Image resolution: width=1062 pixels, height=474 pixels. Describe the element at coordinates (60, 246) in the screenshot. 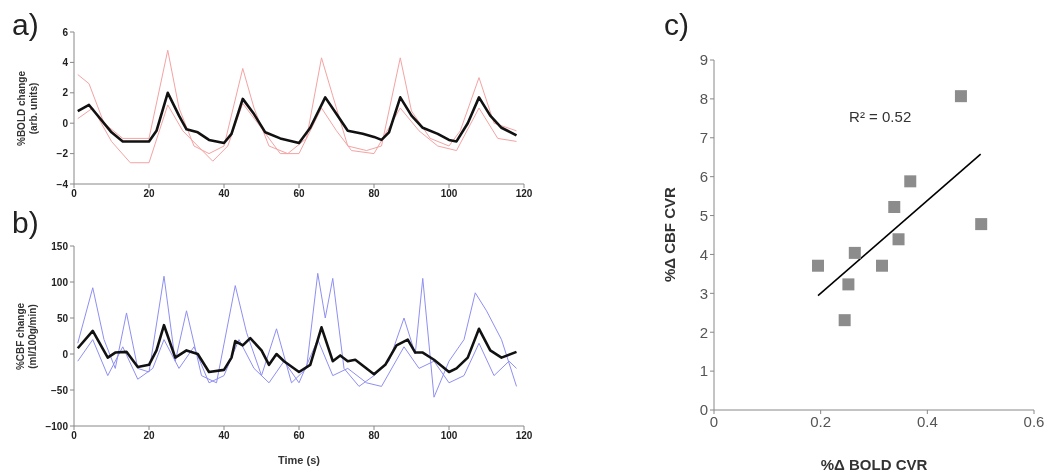

I see `y-tick-label: 150` at that location.